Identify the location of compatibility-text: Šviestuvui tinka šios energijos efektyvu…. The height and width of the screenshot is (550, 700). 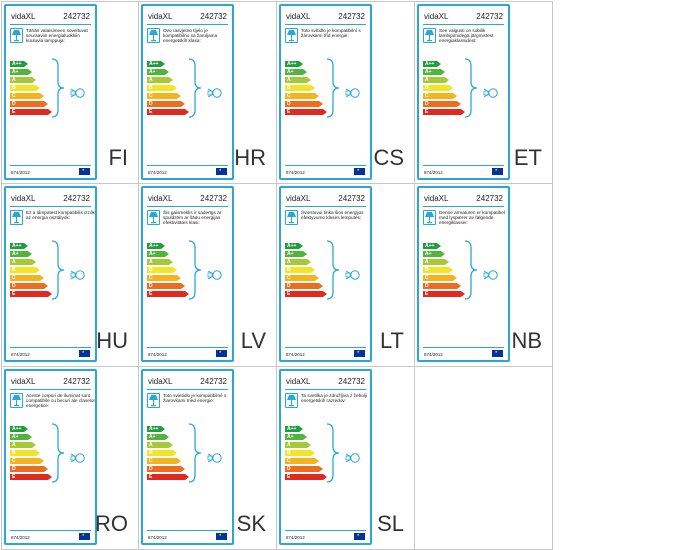
(332, 215).